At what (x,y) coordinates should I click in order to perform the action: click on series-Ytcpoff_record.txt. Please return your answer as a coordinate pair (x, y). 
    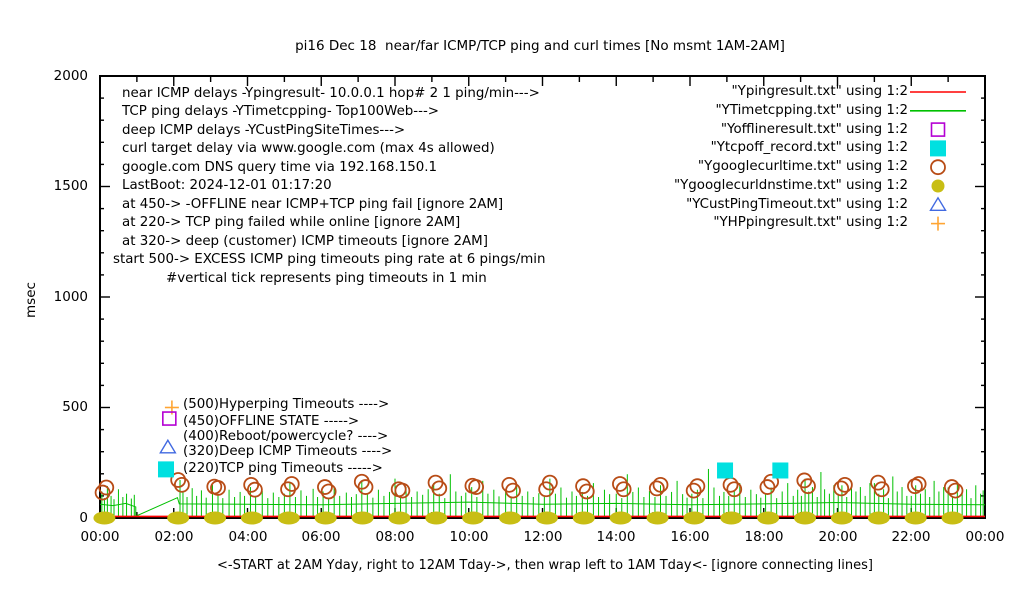
    Looking at the image, I should click on (753, 470).